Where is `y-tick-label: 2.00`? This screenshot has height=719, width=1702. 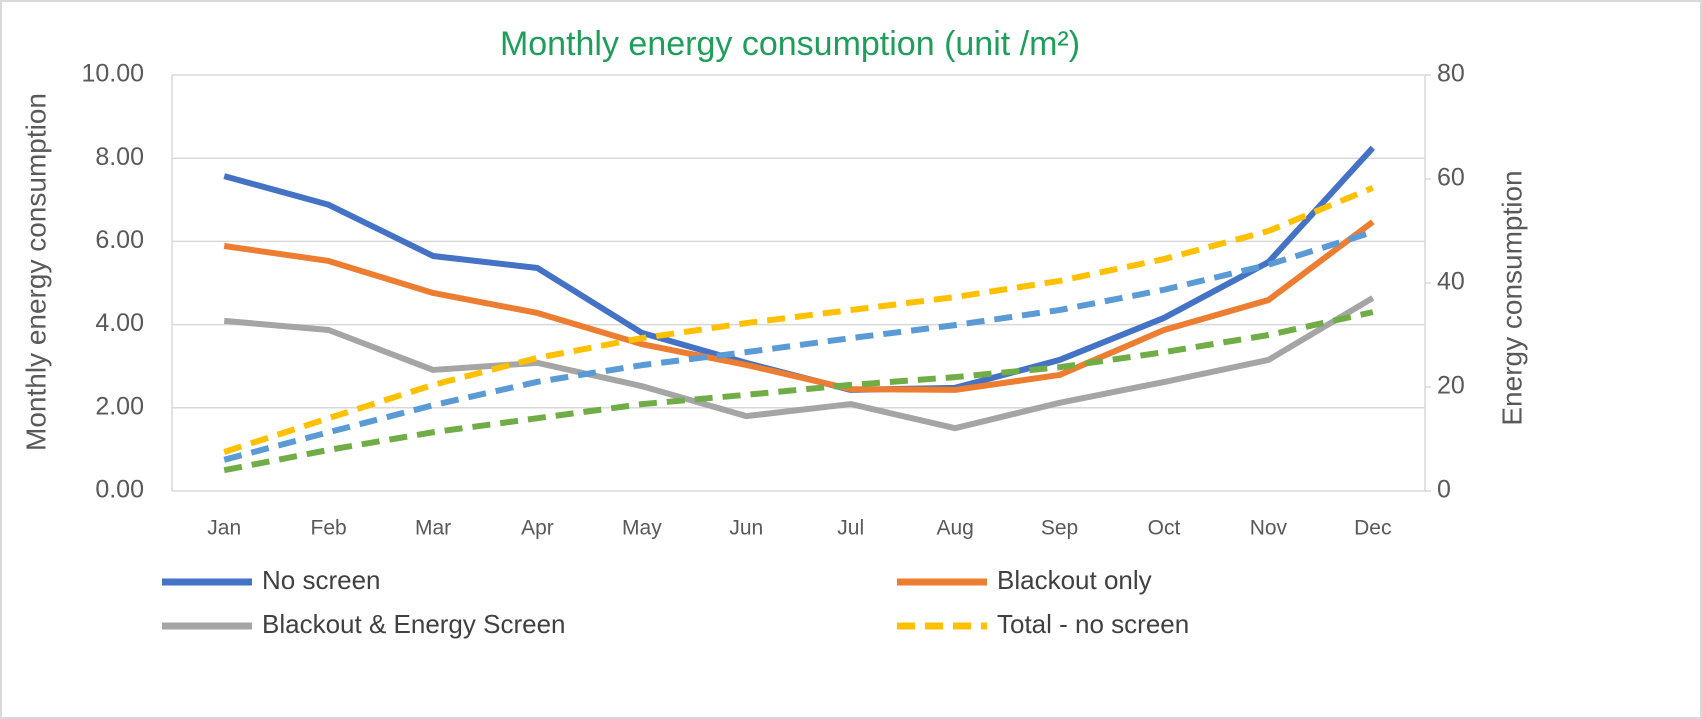
y-tick-label: 2.00 is located at coordinates (119, 406).